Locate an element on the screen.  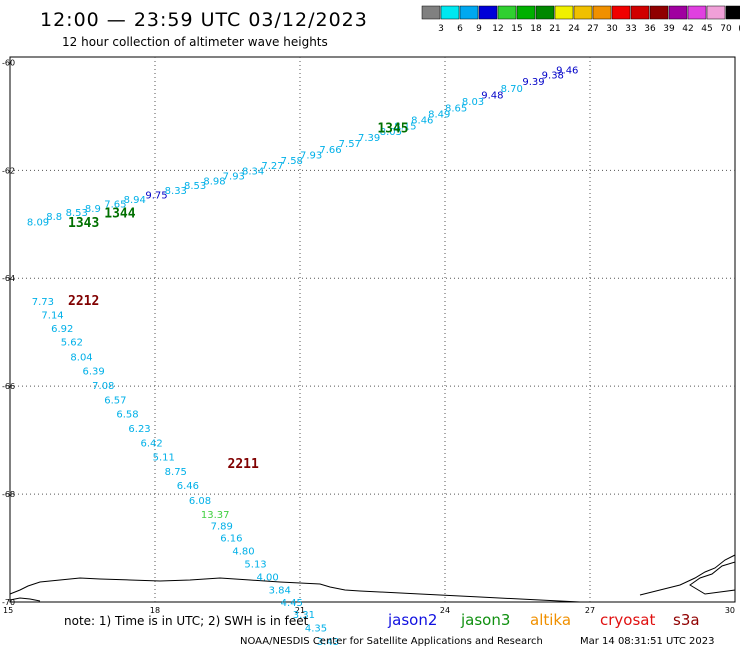
scale-label: 36 is located at coordinates (650, 29).